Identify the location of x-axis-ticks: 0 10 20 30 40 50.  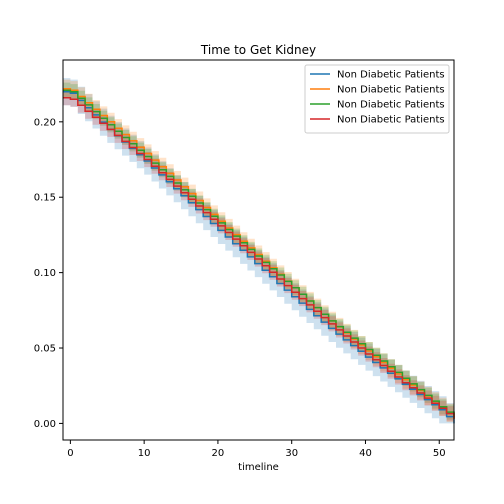
(256, 449).